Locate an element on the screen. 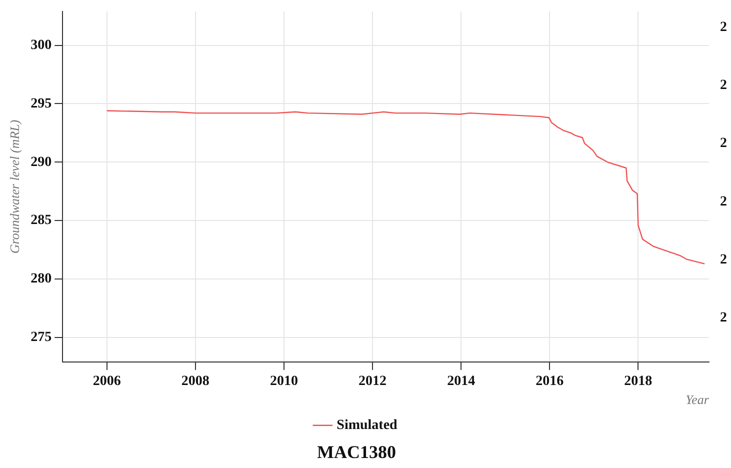 Image resolution: width=731 pixels, height=468 pixels. x-tick-label: 2006 is located at coordinates (106, 382).